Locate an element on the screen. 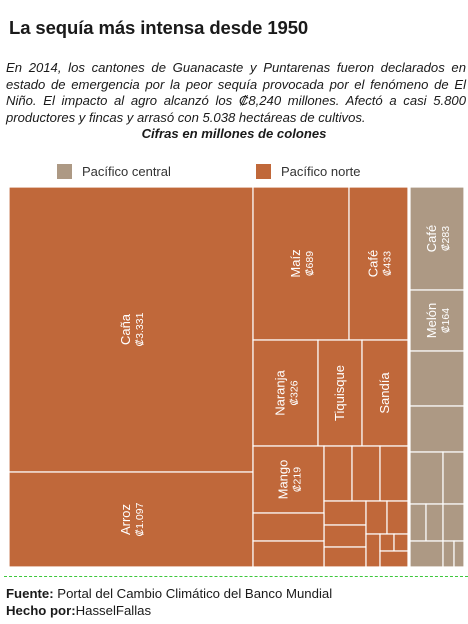  tile-cana-label: Caña₡3.331 is located at coordinates (132, 329).